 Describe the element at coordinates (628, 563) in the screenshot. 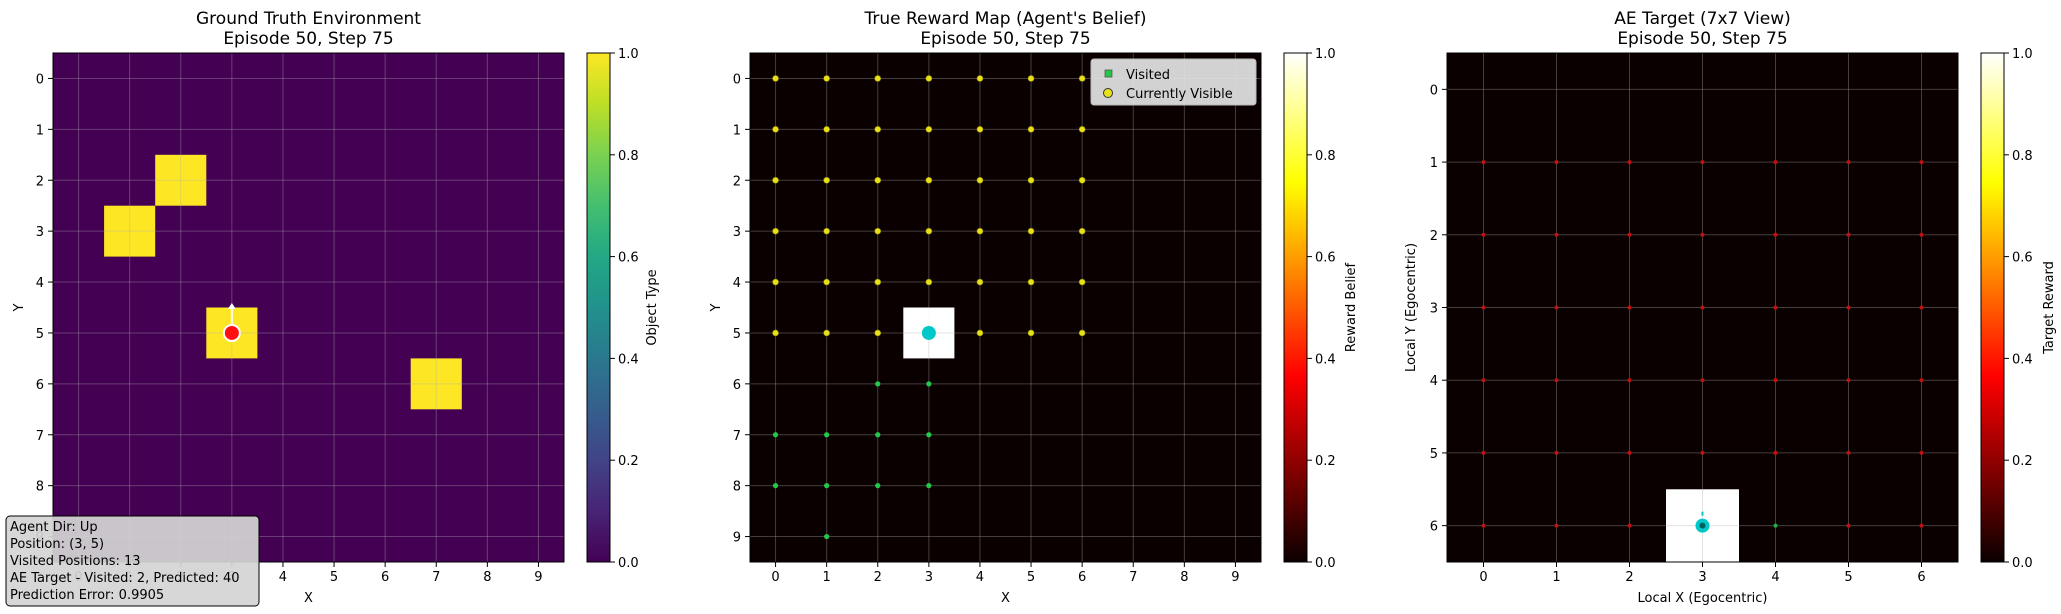

I see `colorbar-tick-label: 0.0` at that location.